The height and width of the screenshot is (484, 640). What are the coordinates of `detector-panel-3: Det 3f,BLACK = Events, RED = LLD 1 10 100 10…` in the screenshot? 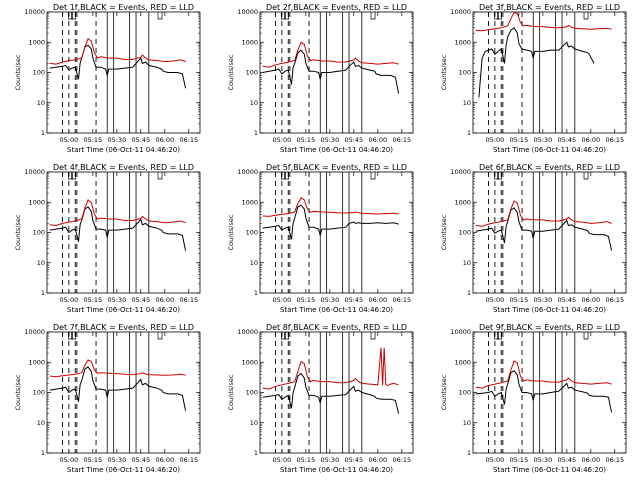 It's located at (533, 78).